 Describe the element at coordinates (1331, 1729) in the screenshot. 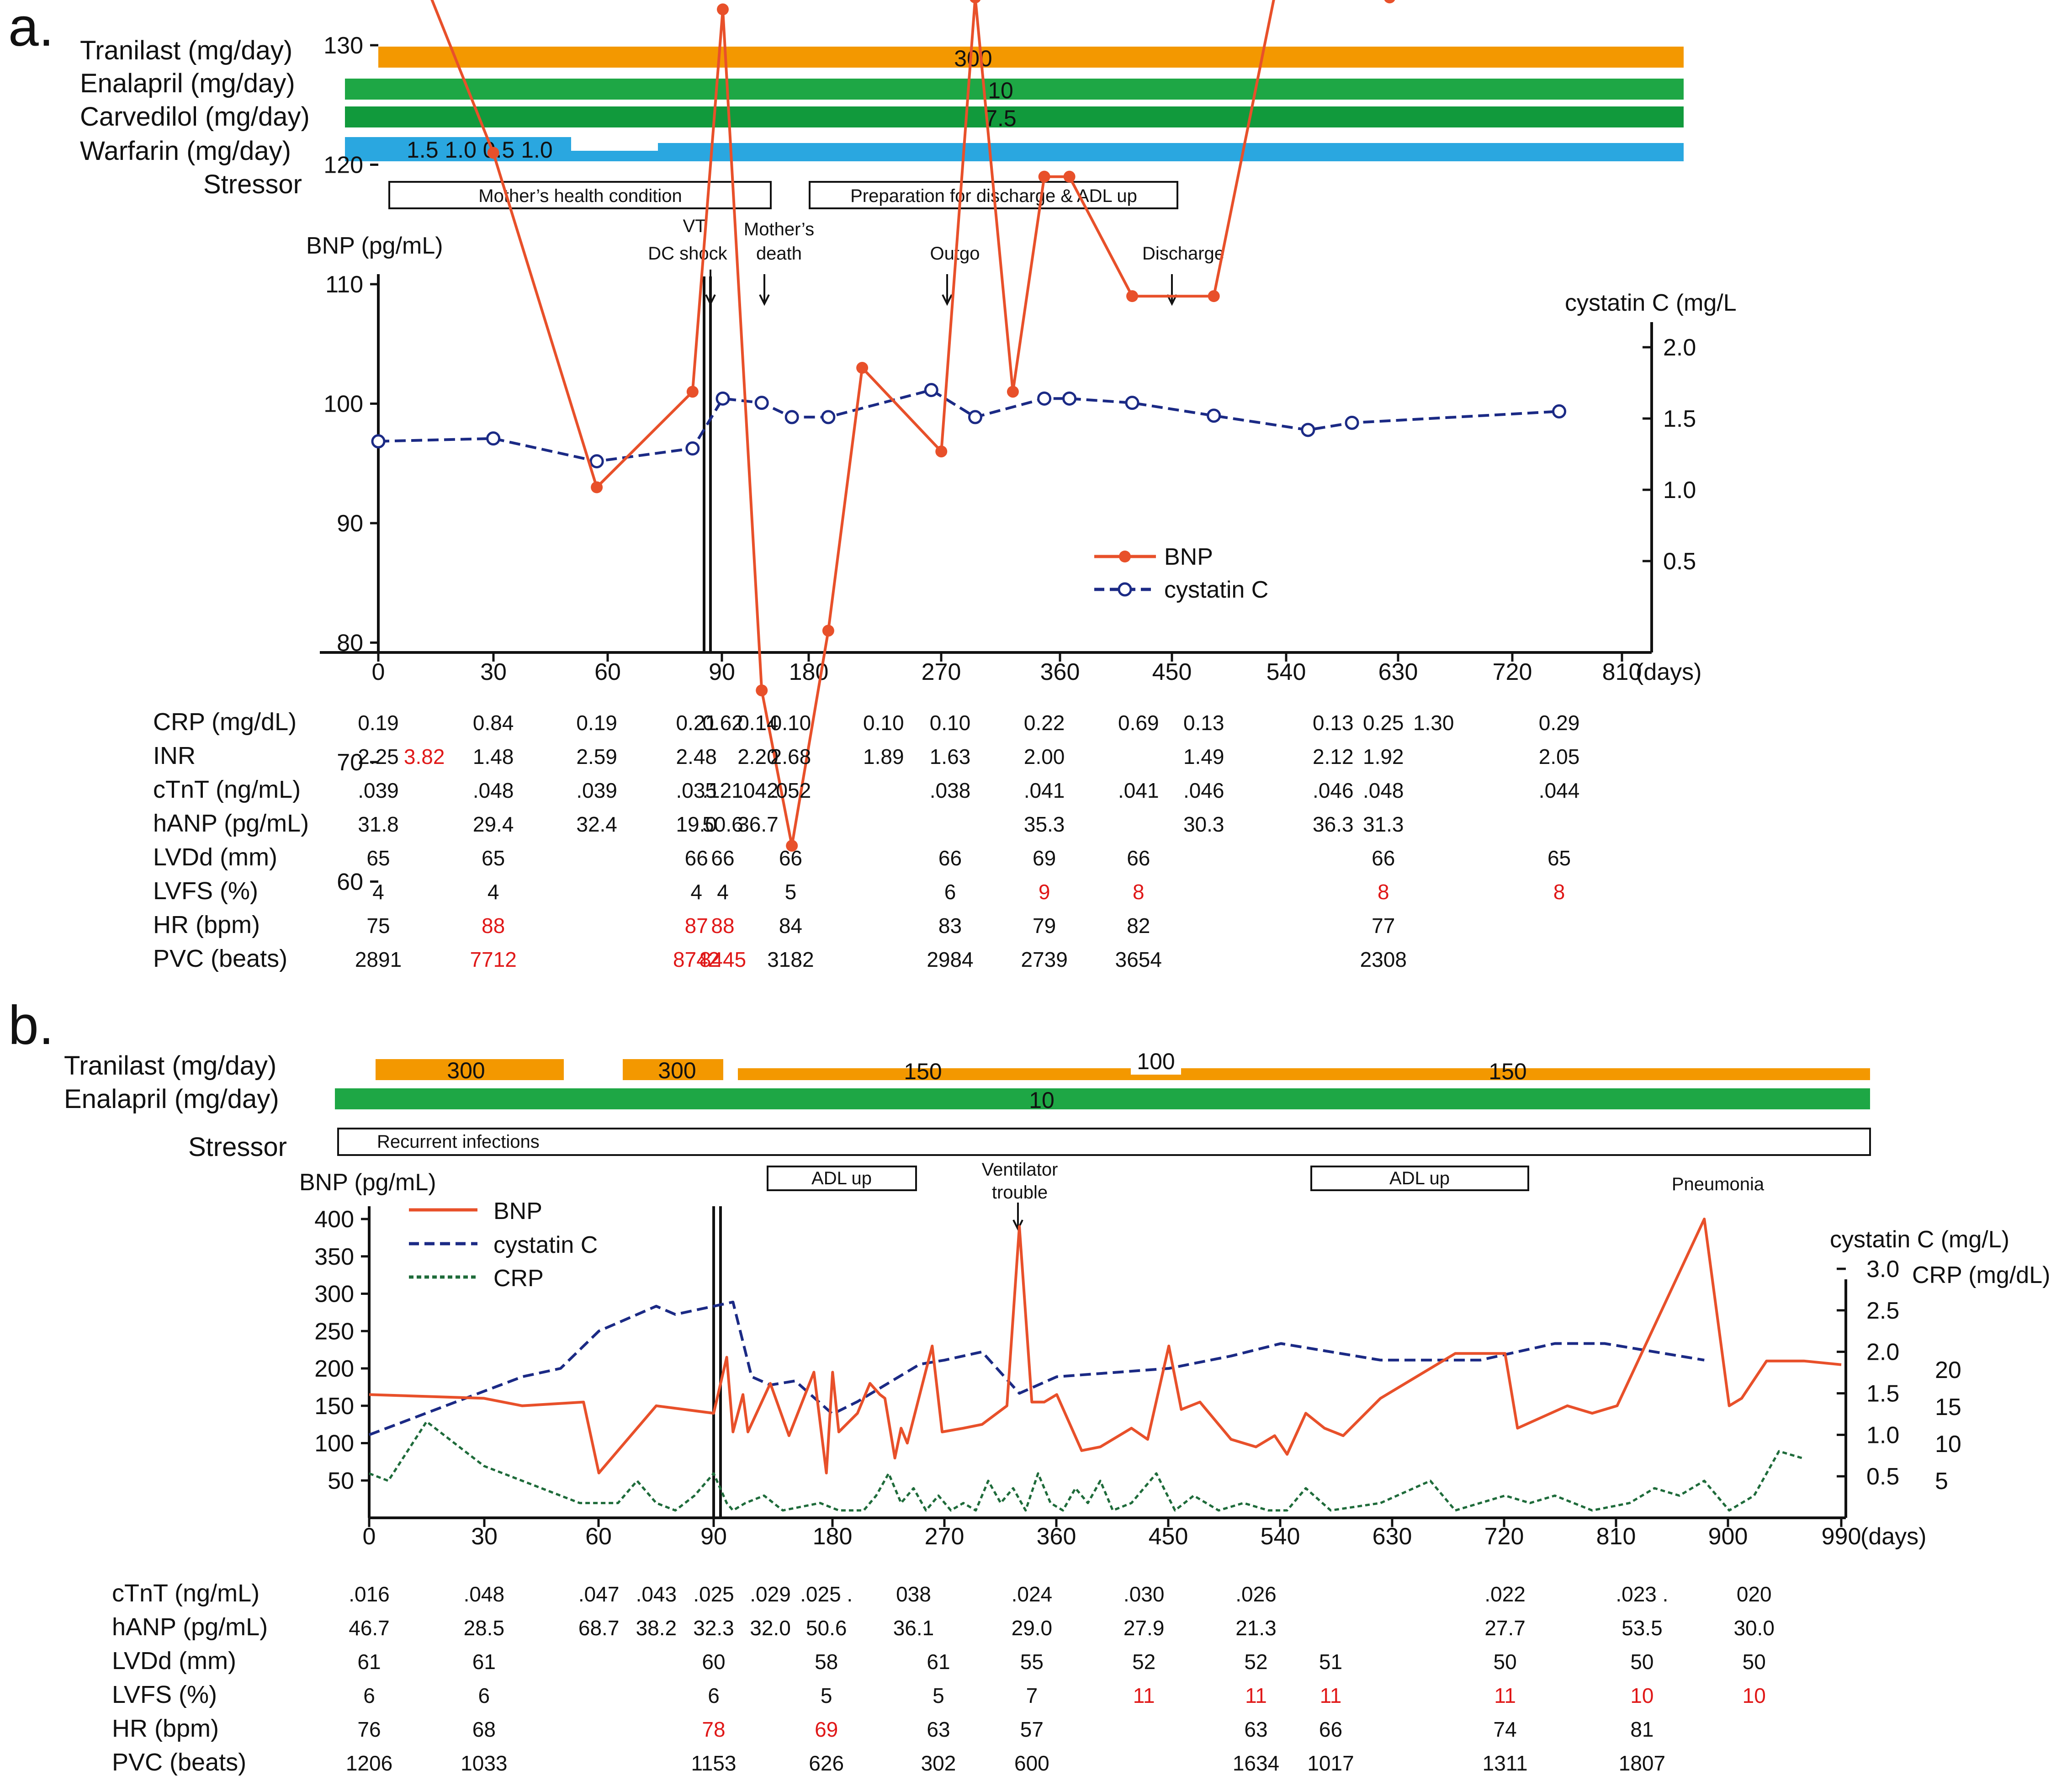

I see `table-b-cell-r4-c7: 66` at that location.